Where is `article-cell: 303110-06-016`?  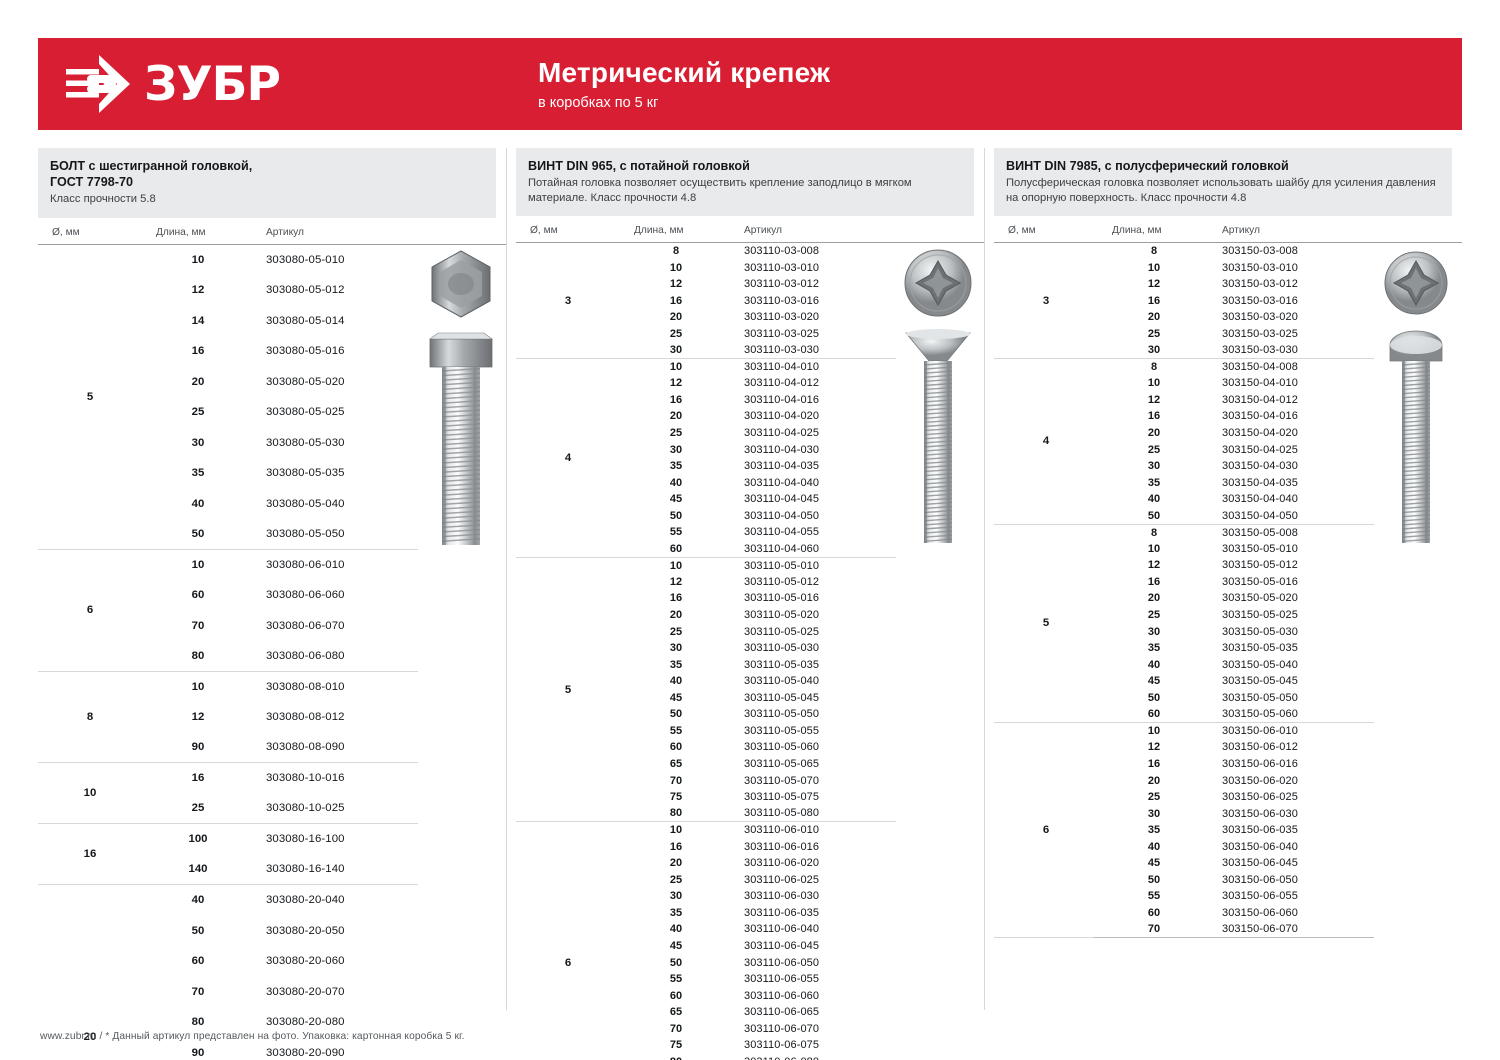
article-cell: 303110-06-016 is located at coordinates (782, 846).